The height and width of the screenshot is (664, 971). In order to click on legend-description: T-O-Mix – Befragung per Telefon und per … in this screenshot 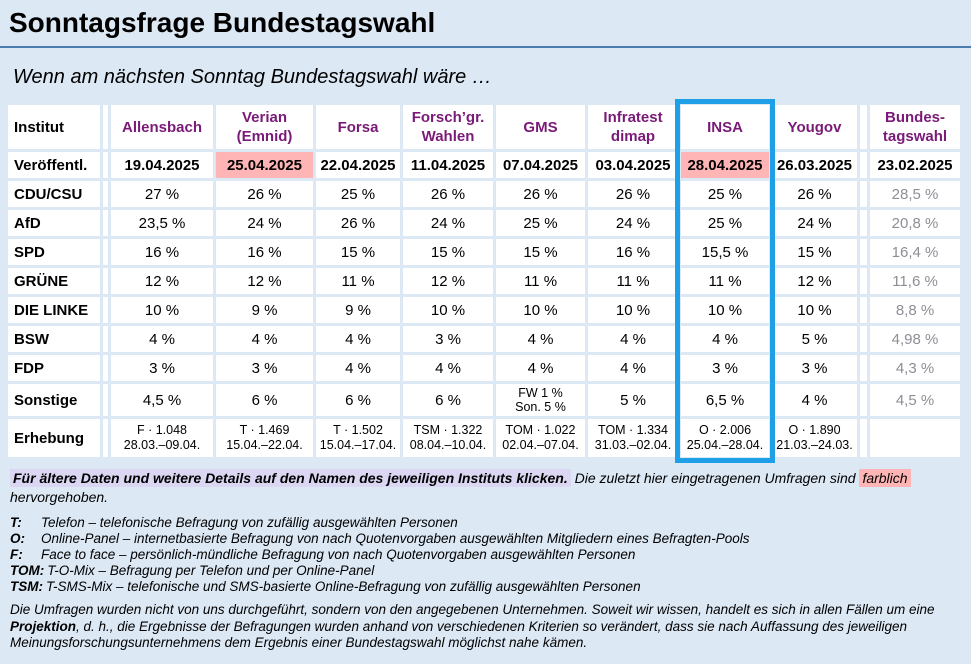, I will do `click(211, 570)`.